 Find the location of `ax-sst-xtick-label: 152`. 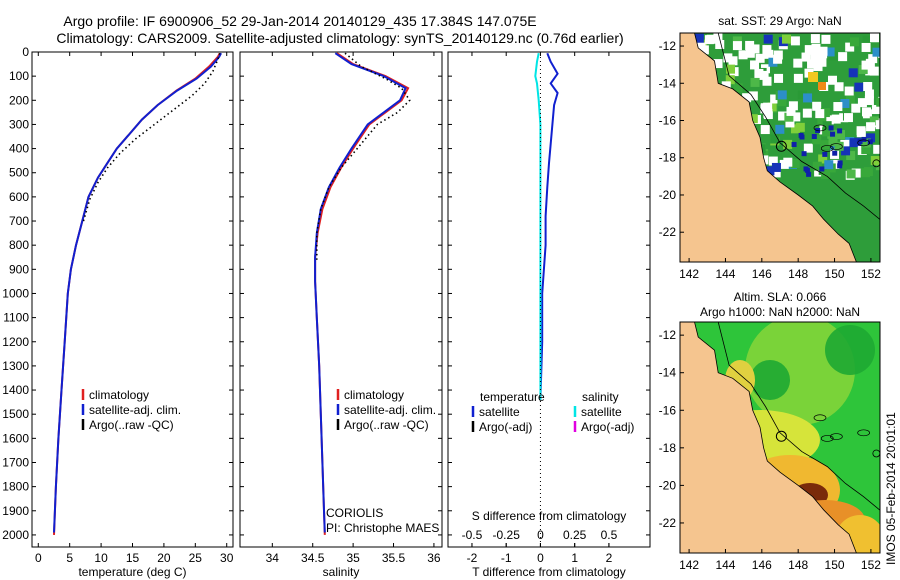

ax-sst-xtick-label: 152 is located at coordinates (871, 274).